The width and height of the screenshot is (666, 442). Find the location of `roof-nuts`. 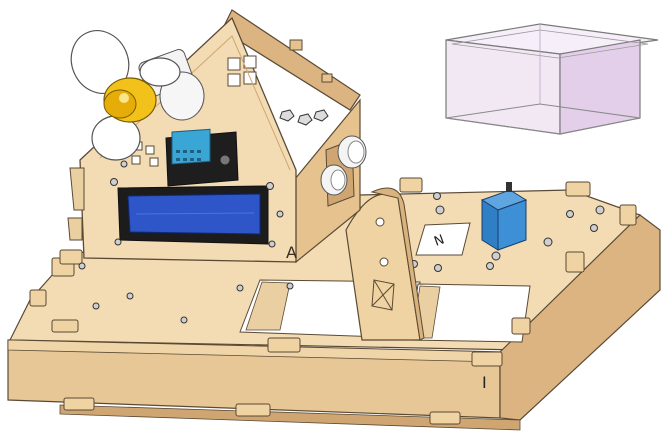

roof-nuts is located at coordinates (304, 117).